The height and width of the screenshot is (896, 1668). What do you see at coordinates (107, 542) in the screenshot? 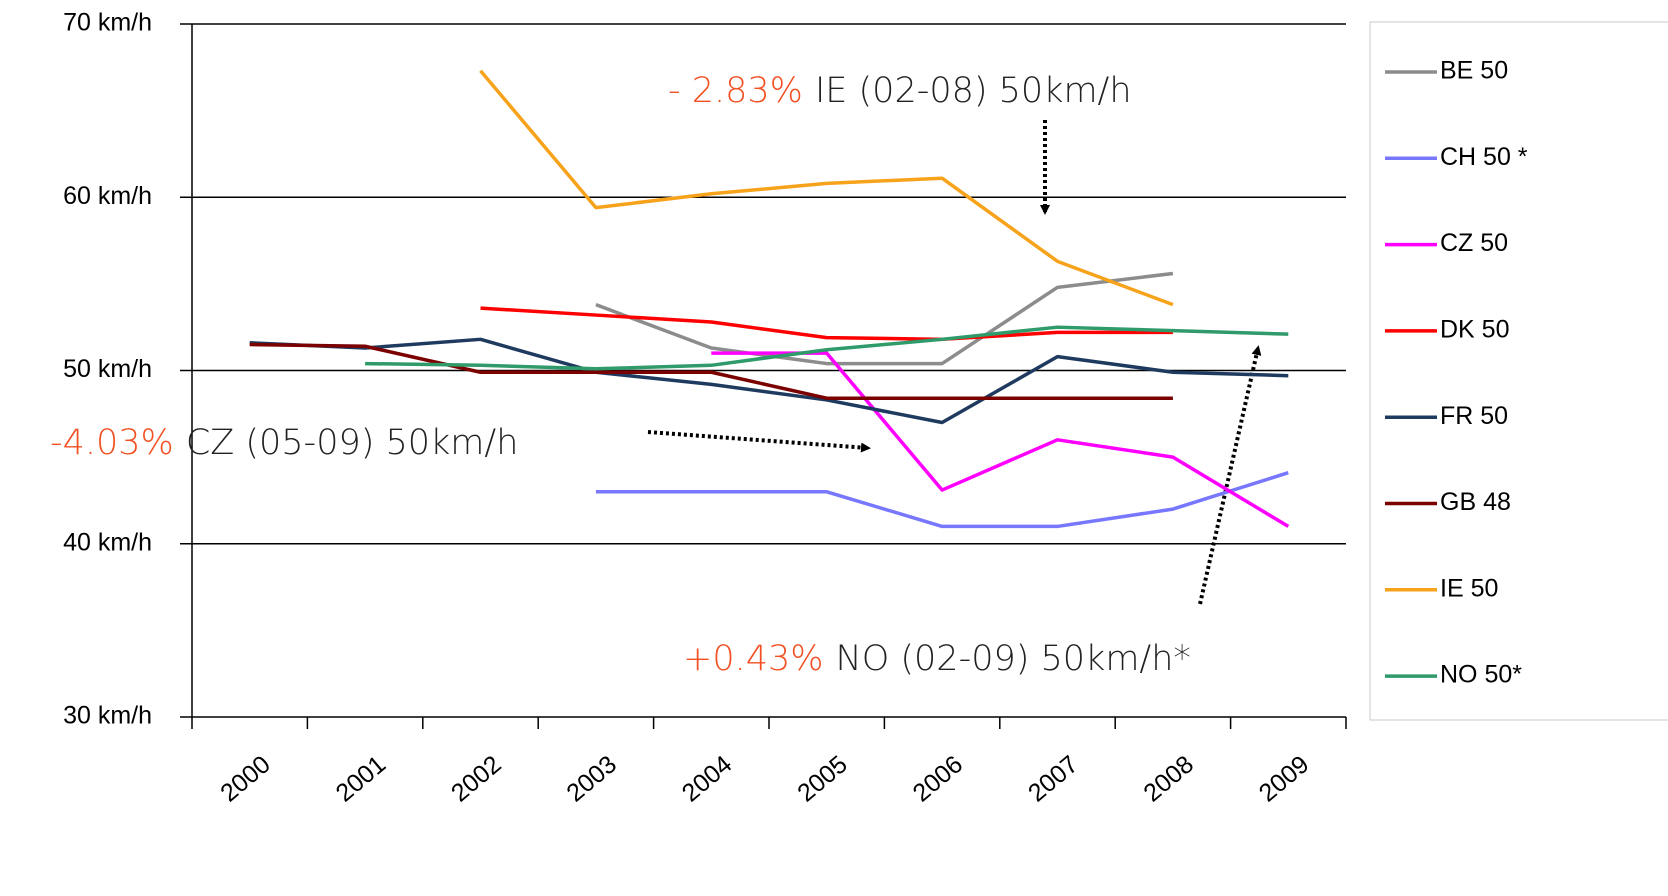
I see `y-tick-label: 40 km/h` at bounding box center [107, 542].